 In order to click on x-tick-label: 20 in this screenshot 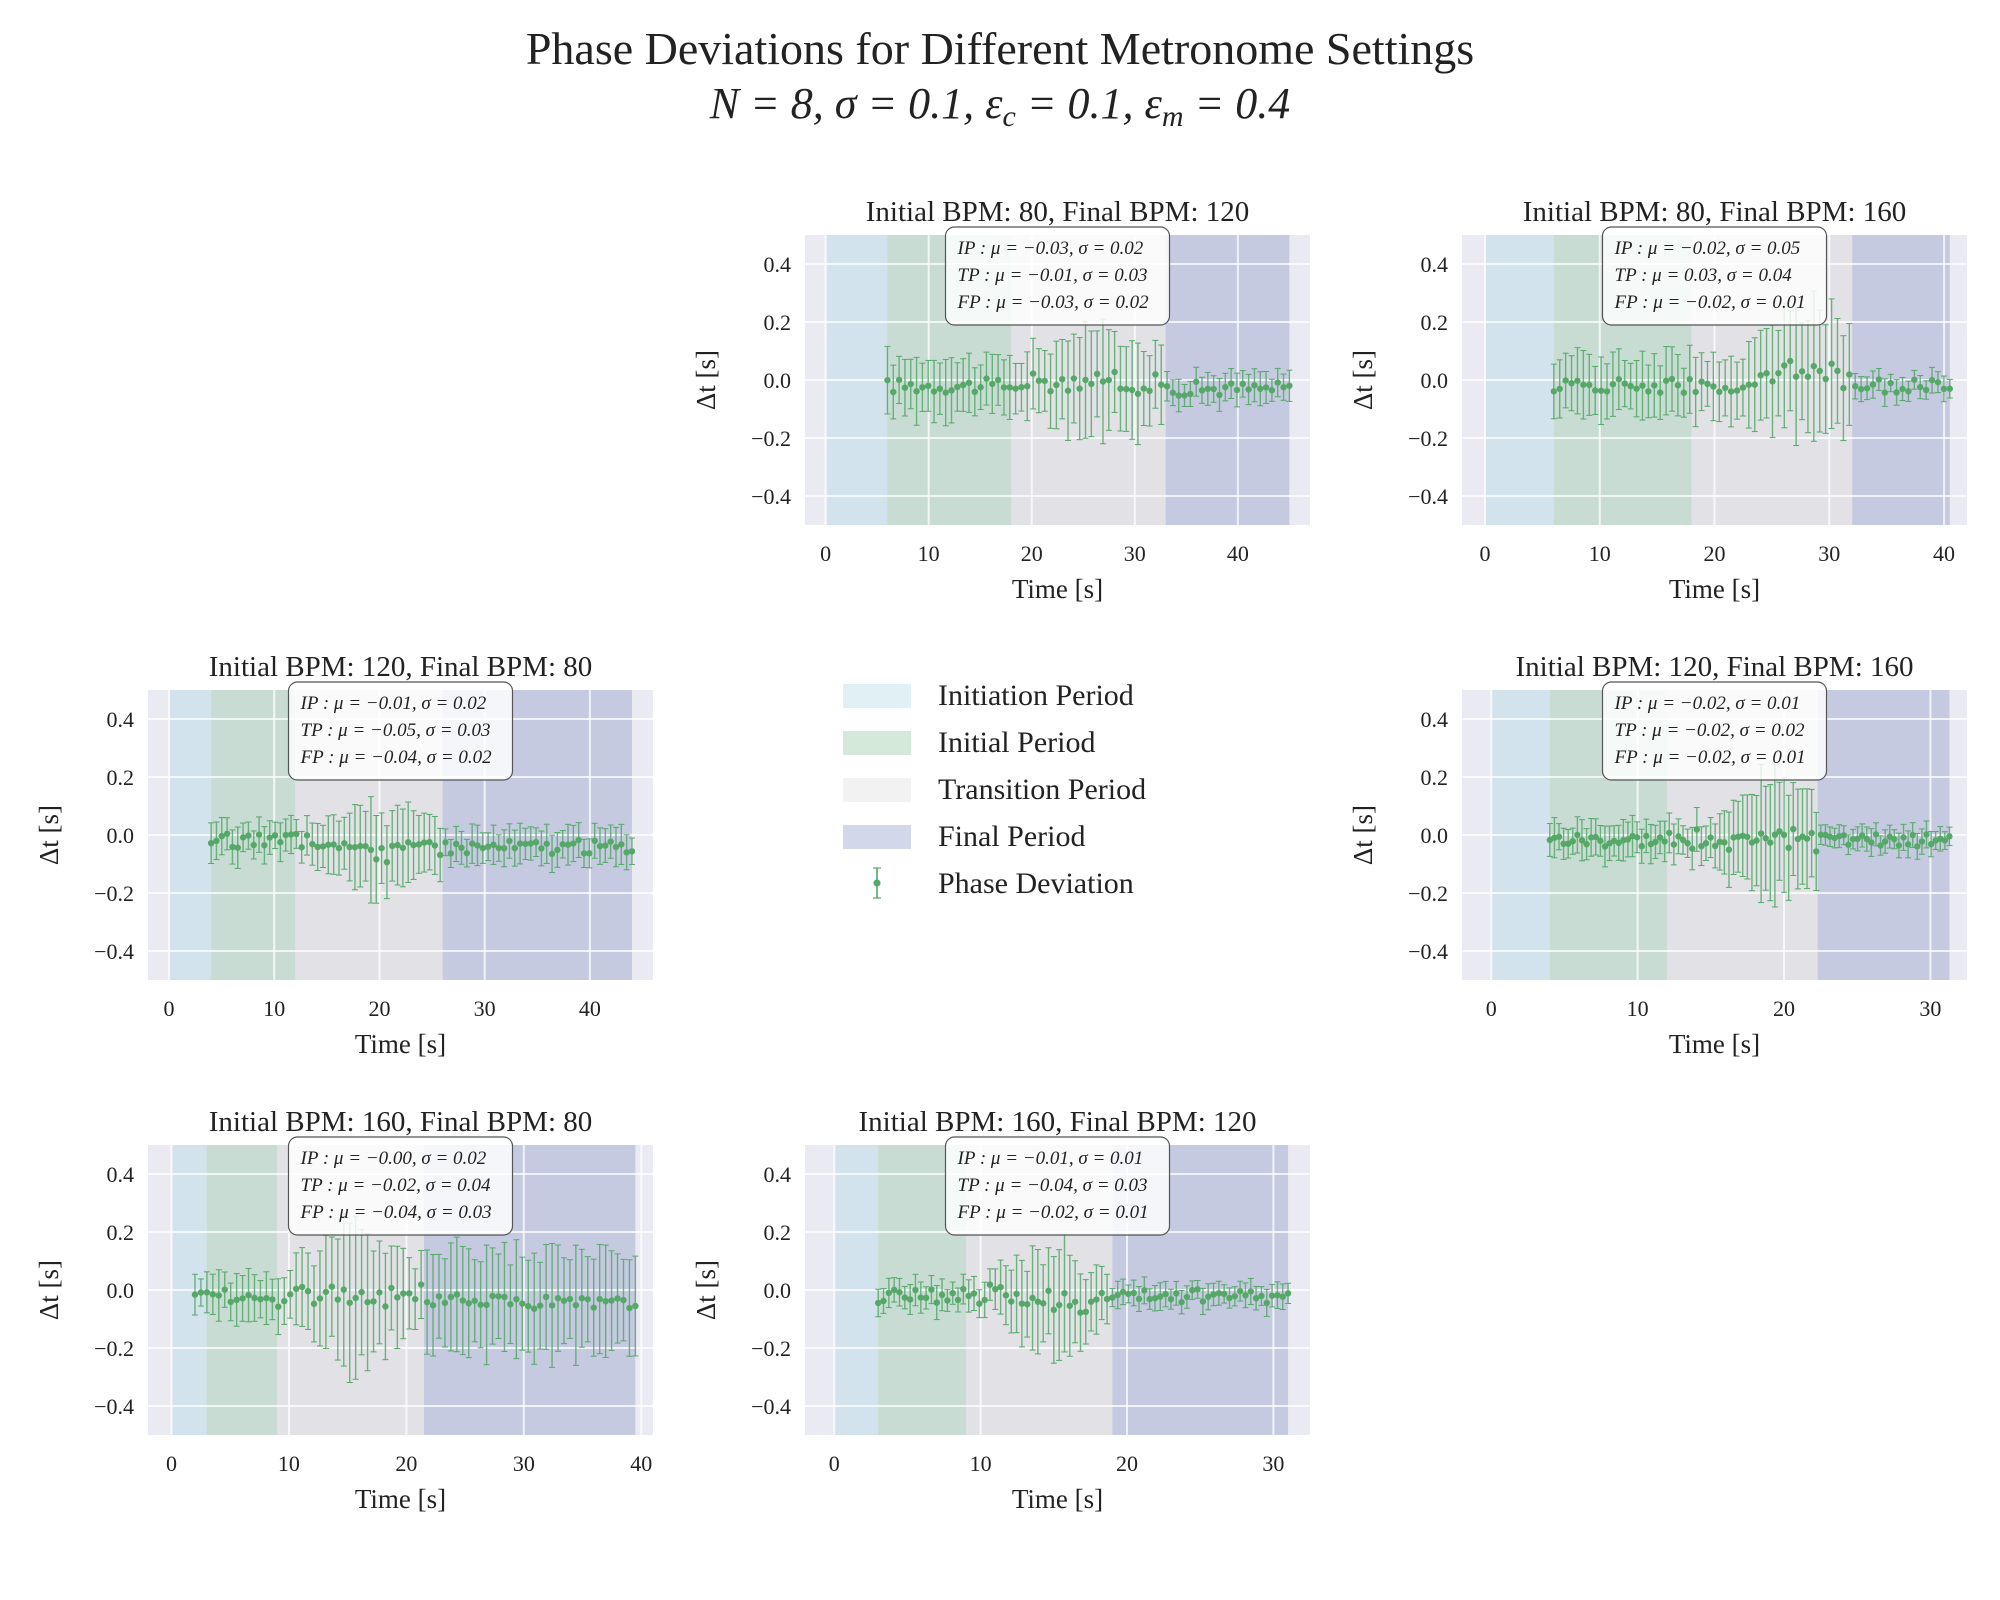, I will do `click(1784, 1008)`.